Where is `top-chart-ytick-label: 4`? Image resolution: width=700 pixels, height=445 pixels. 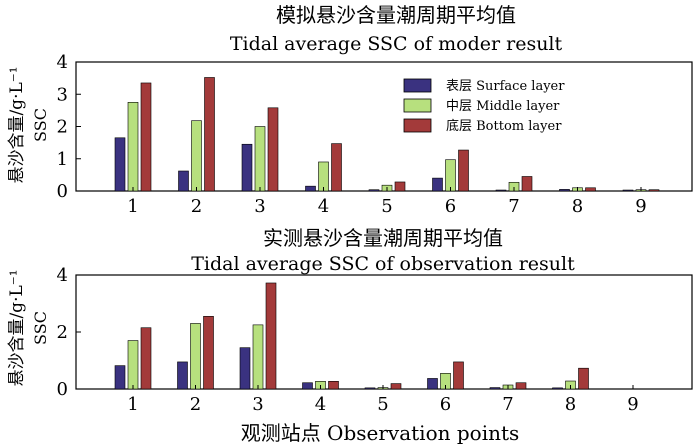 top-chart-ytick-label: 4 is located at coordinates (62, 62).